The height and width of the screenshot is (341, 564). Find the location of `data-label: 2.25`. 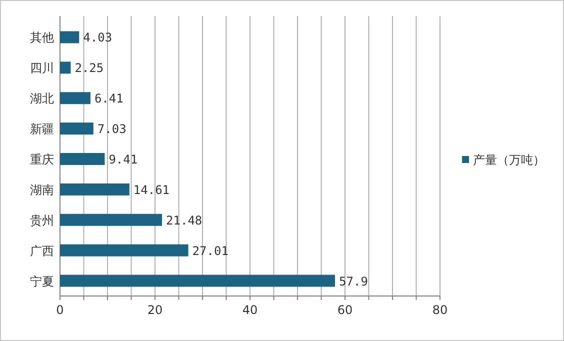

data-label: 2.25 is located at coordinates (89, 68).